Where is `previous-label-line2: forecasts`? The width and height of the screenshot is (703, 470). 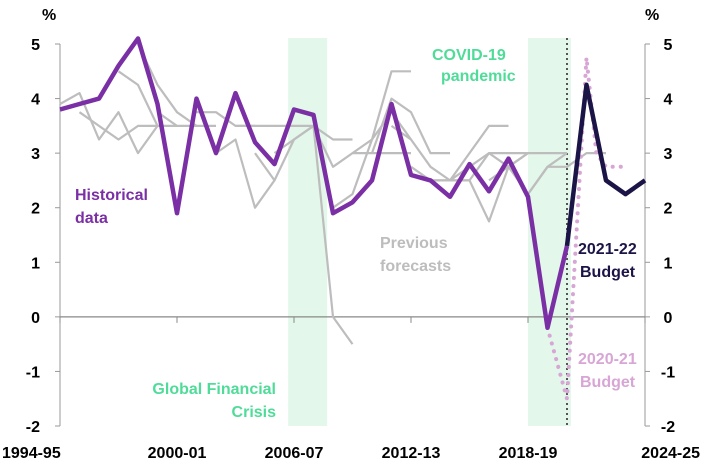
previous-label-line2: forecasts is located at coordinates (415, 266).